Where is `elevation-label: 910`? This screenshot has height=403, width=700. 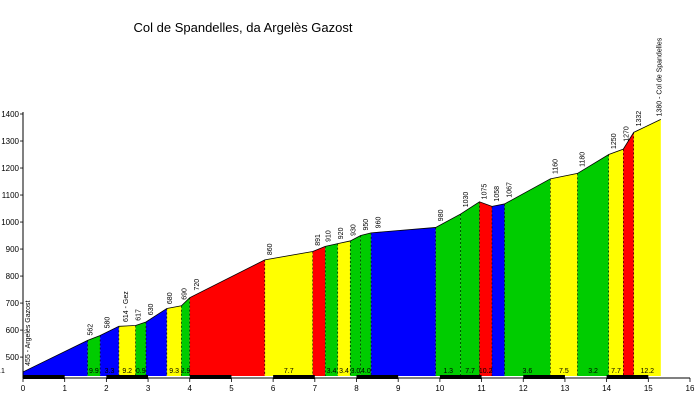
elevation-label: 910 is located at coordinates (328, 236).